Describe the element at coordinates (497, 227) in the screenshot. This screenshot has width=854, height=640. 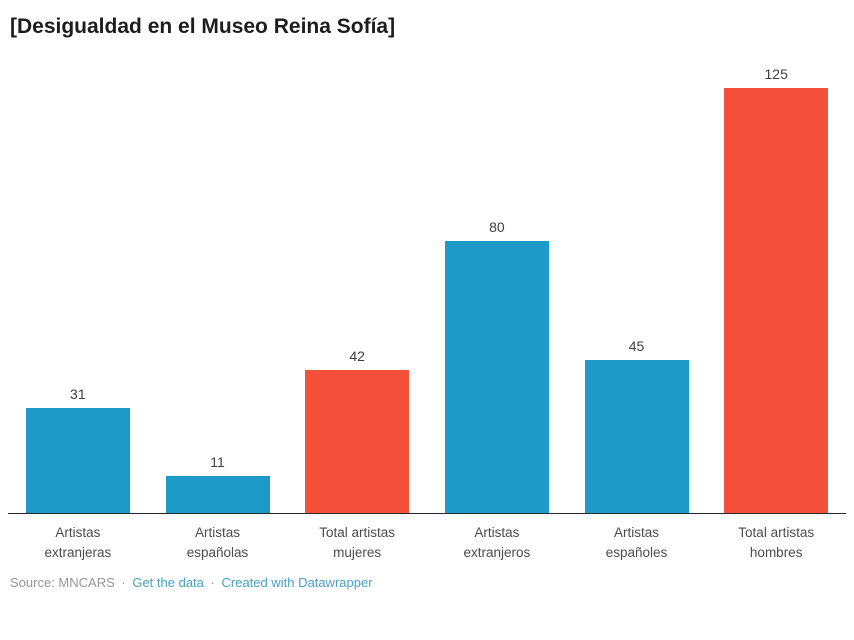
I see `bar-value-label: 80` at that location.